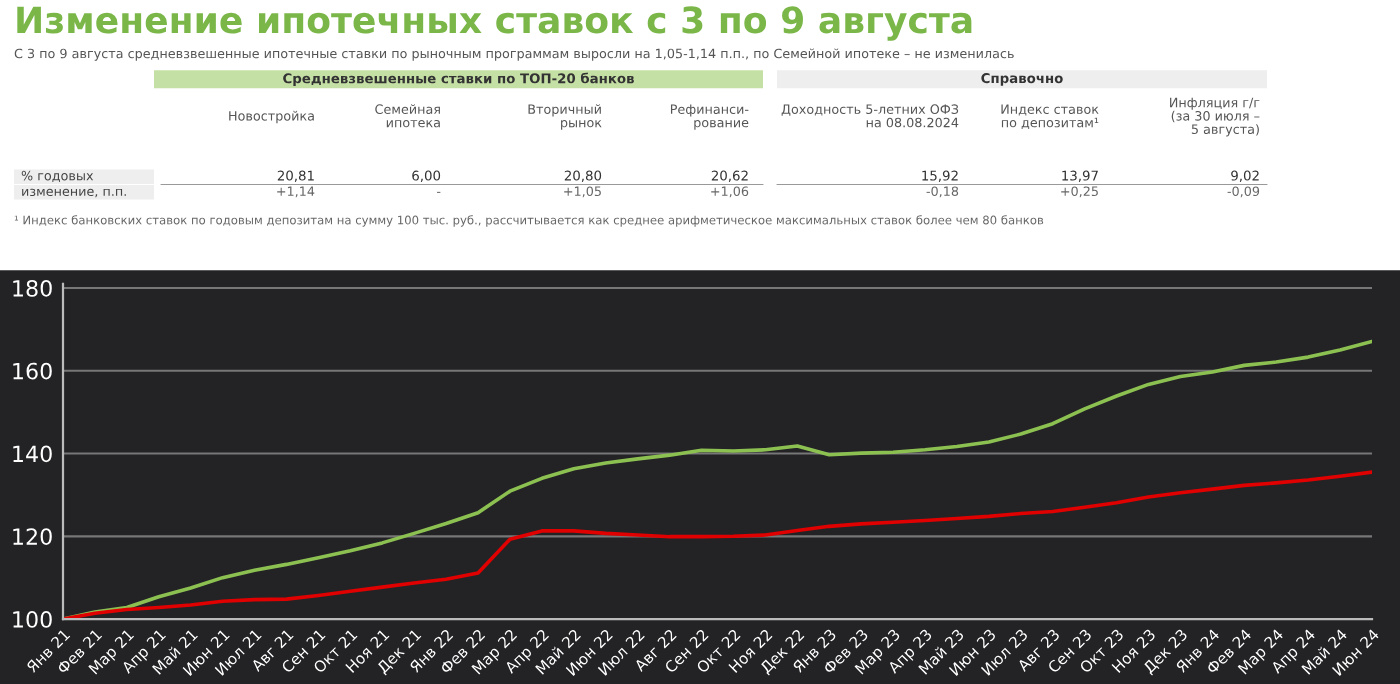 This screenshot has height=684, width=1400. Describe the element at coordinates (494, 23) in the screenshot. I see `text: Изменение ипотечных ставок с 3 по 9 августа` at that location.